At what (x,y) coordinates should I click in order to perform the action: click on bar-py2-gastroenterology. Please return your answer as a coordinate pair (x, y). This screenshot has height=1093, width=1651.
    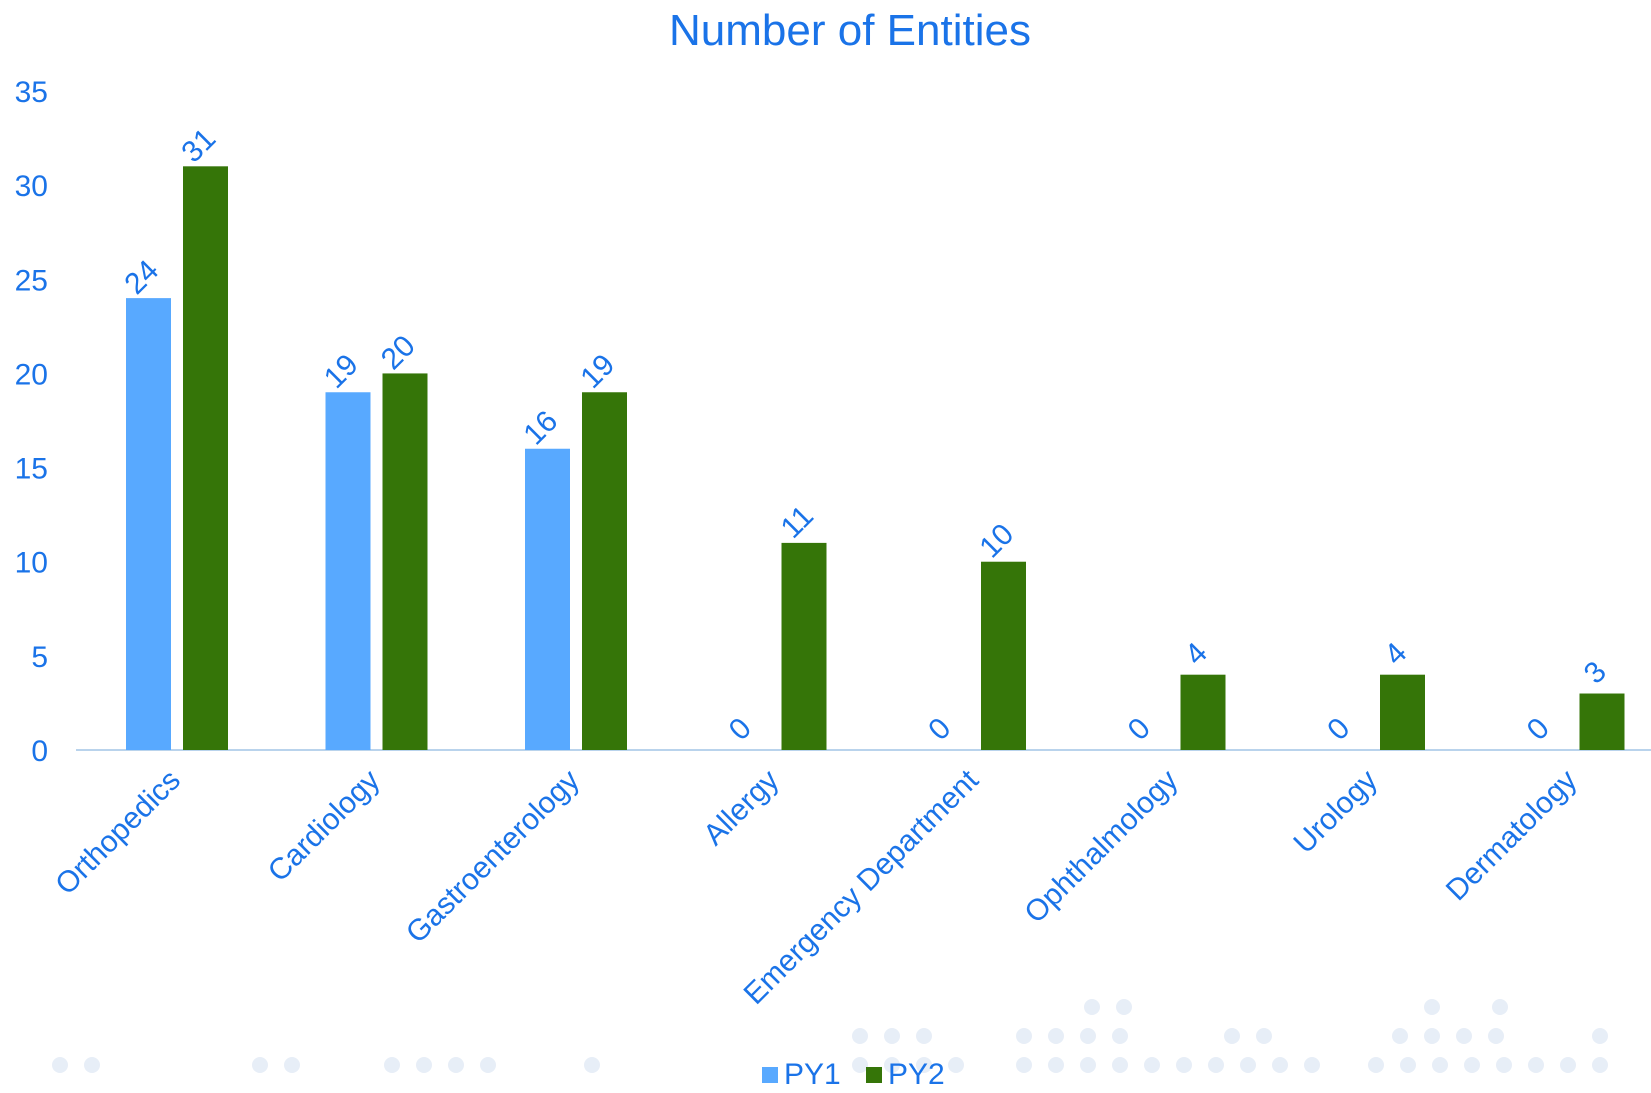
    Looking at the image, I should click on (604, 571).